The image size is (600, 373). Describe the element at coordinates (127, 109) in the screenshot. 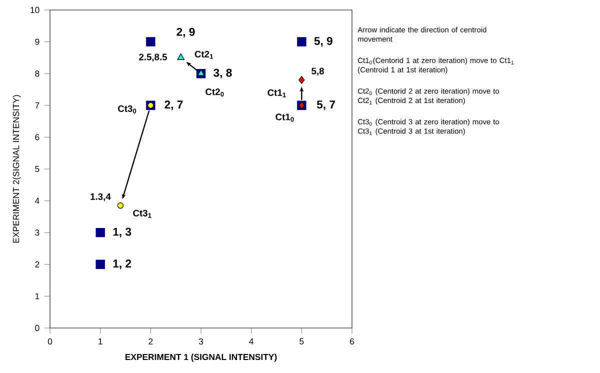

I see `annotation: Ct3$_{0}$` at that location.